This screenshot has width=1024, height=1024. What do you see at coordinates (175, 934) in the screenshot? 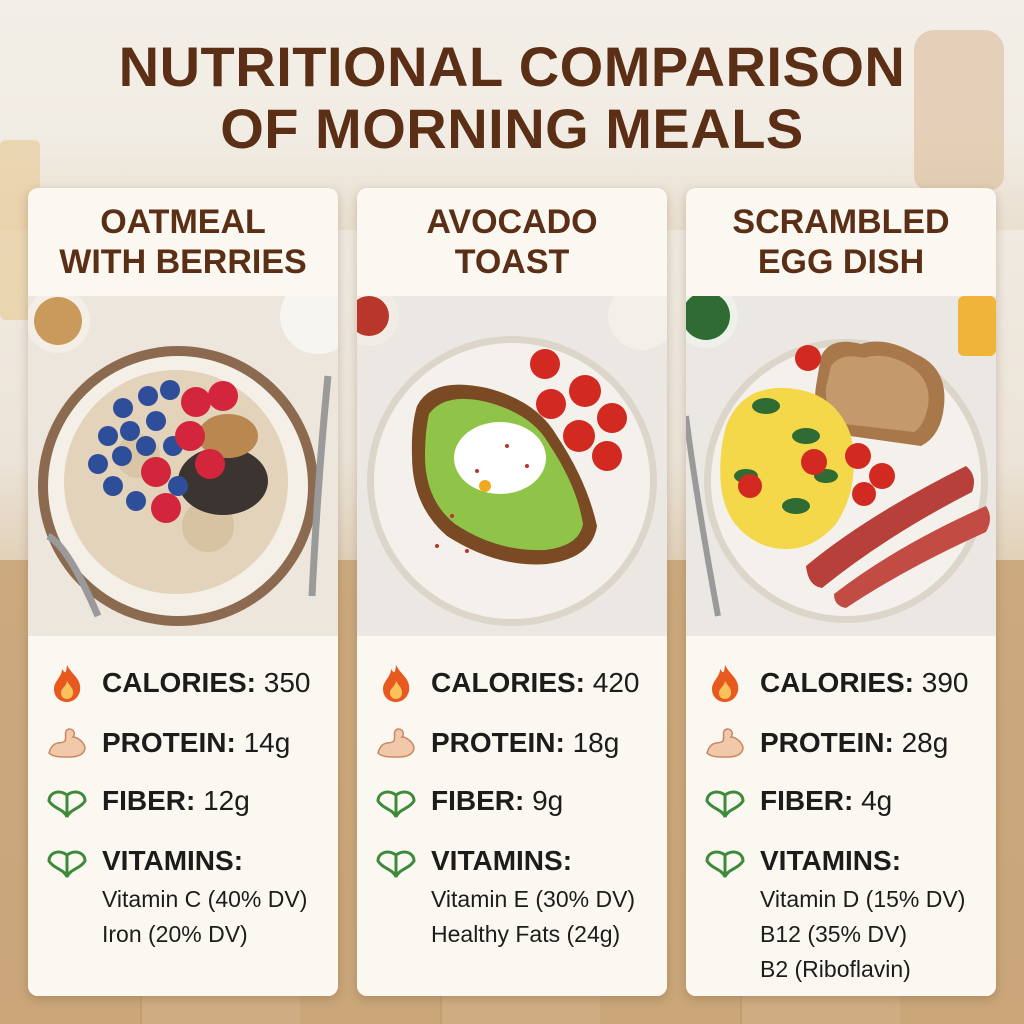
I see `vitamin-item: Iron (20% DV)` at bounding box center [175, 934].